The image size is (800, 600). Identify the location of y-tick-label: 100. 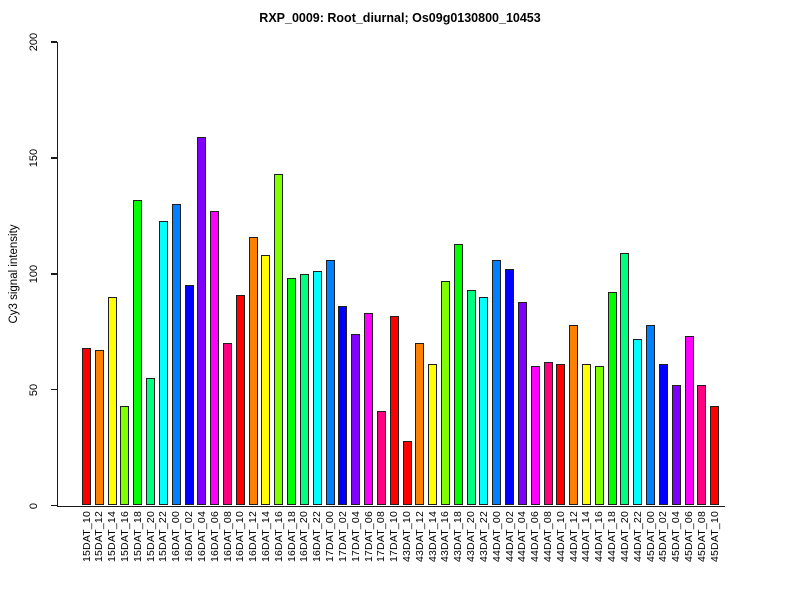
(34, 273).